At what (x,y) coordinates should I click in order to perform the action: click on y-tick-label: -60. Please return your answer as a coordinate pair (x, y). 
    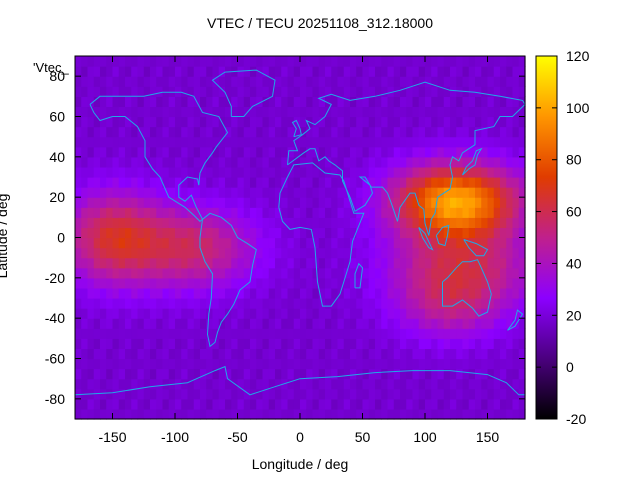
    Looking at the image, I should click on (55, 359).